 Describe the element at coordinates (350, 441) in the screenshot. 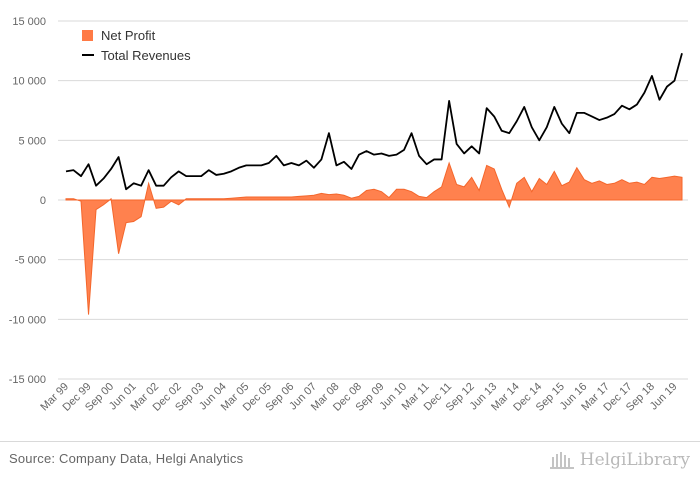

I see `footer-divider` at that location.